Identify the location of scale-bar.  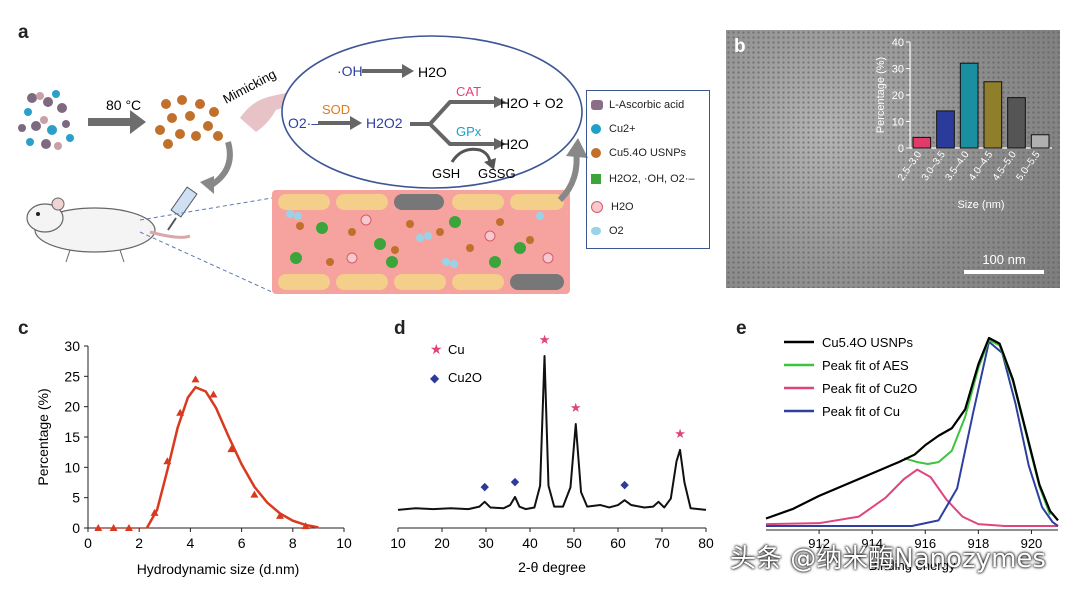
(1004, 272).